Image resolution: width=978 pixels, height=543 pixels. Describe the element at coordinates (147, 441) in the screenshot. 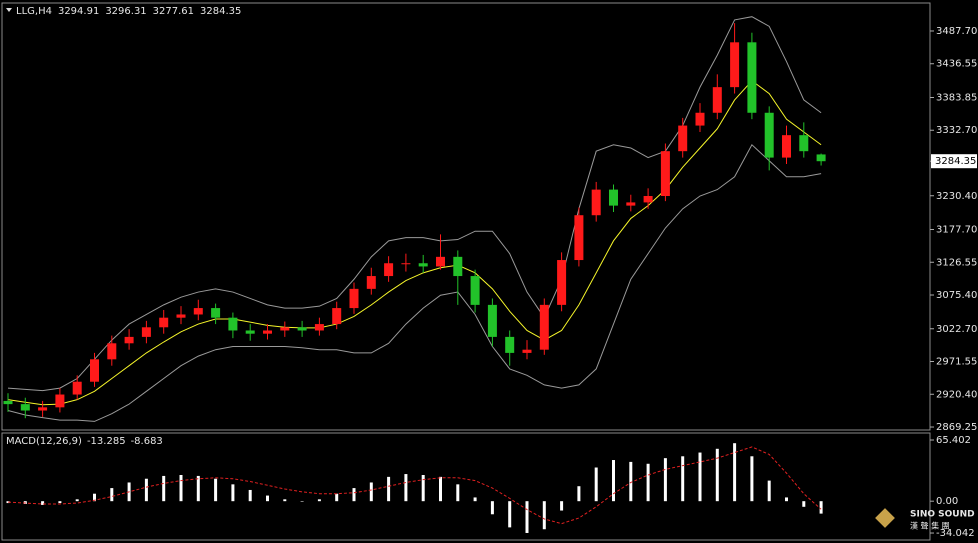

I see `macd-value: -8.683` at that location.